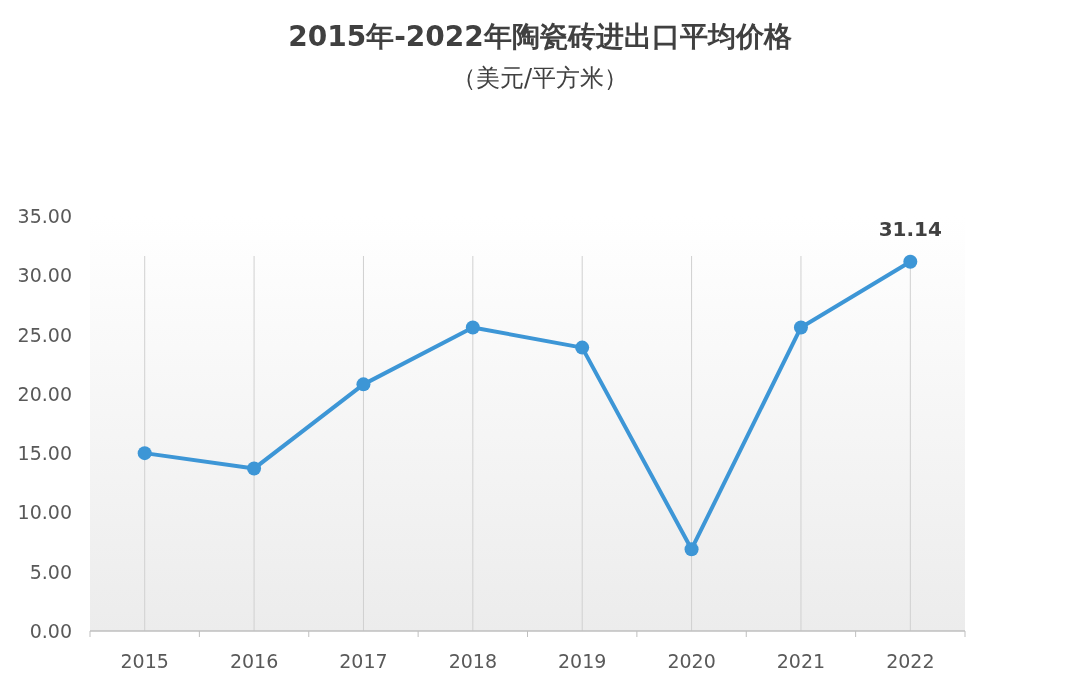 This screenshot has height=678, width=1080. I want to click on x-tick-label: 2018, so click(472, 661).